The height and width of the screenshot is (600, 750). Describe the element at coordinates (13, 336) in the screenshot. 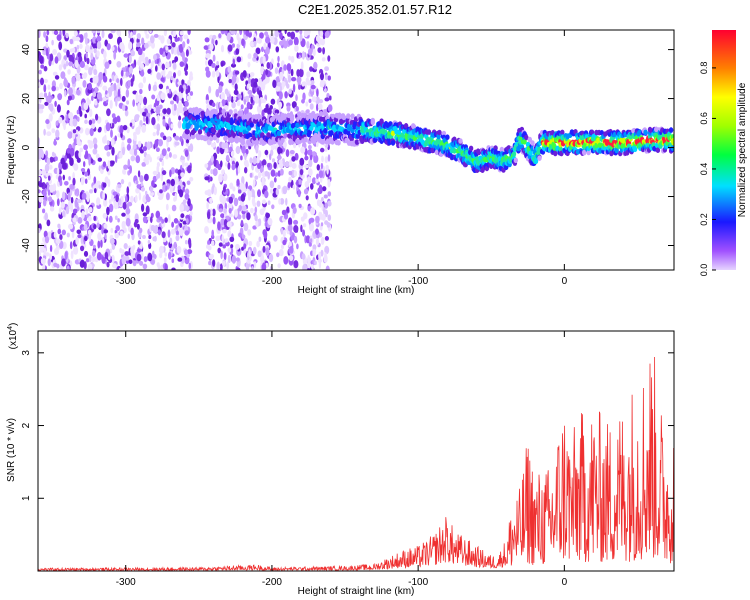

I see `svg-text: (x104)` at that location.